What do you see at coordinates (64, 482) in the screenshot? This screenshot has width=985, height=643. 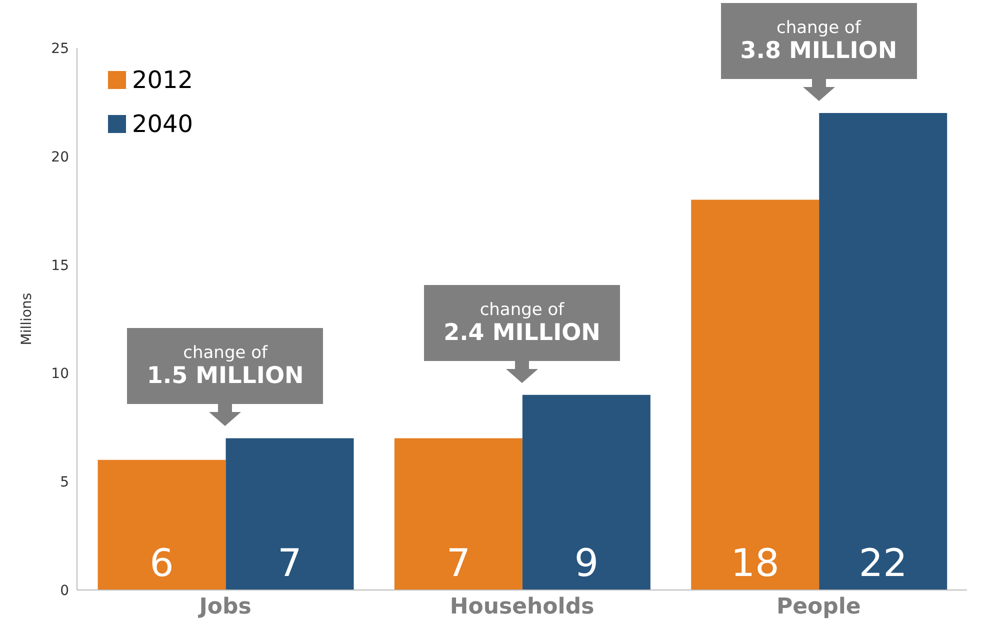 I see `y-tick-label: 5` at bounding box center [64, 482].